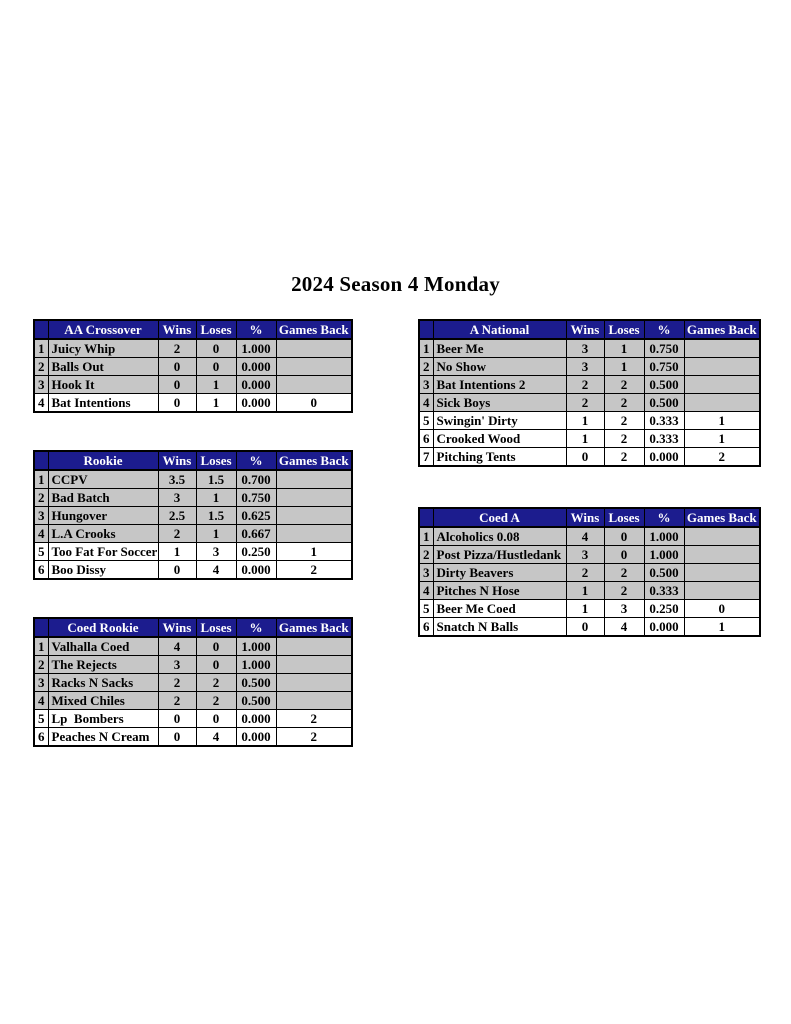 This screenshot has height=1024, width=791. I want to click on table-row-the-rejects: 2 The Rejects 3 0 1.000, so click(193, 664).